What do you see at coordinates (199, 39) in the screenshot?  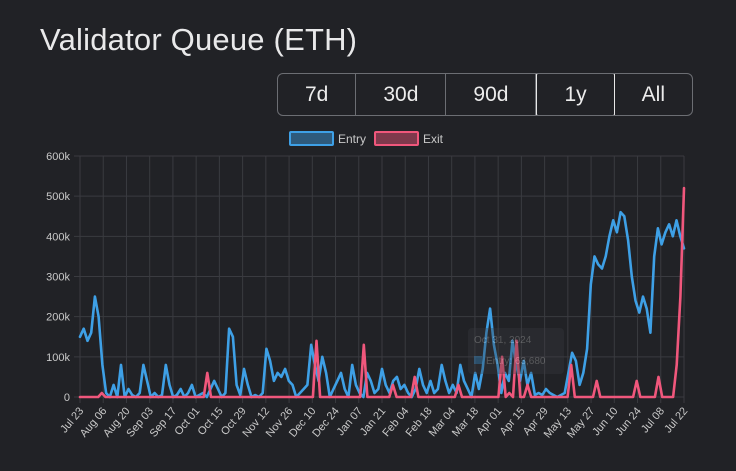 I see `page-title: Validator Queue (ETH)` at bounding box center [199, 39].